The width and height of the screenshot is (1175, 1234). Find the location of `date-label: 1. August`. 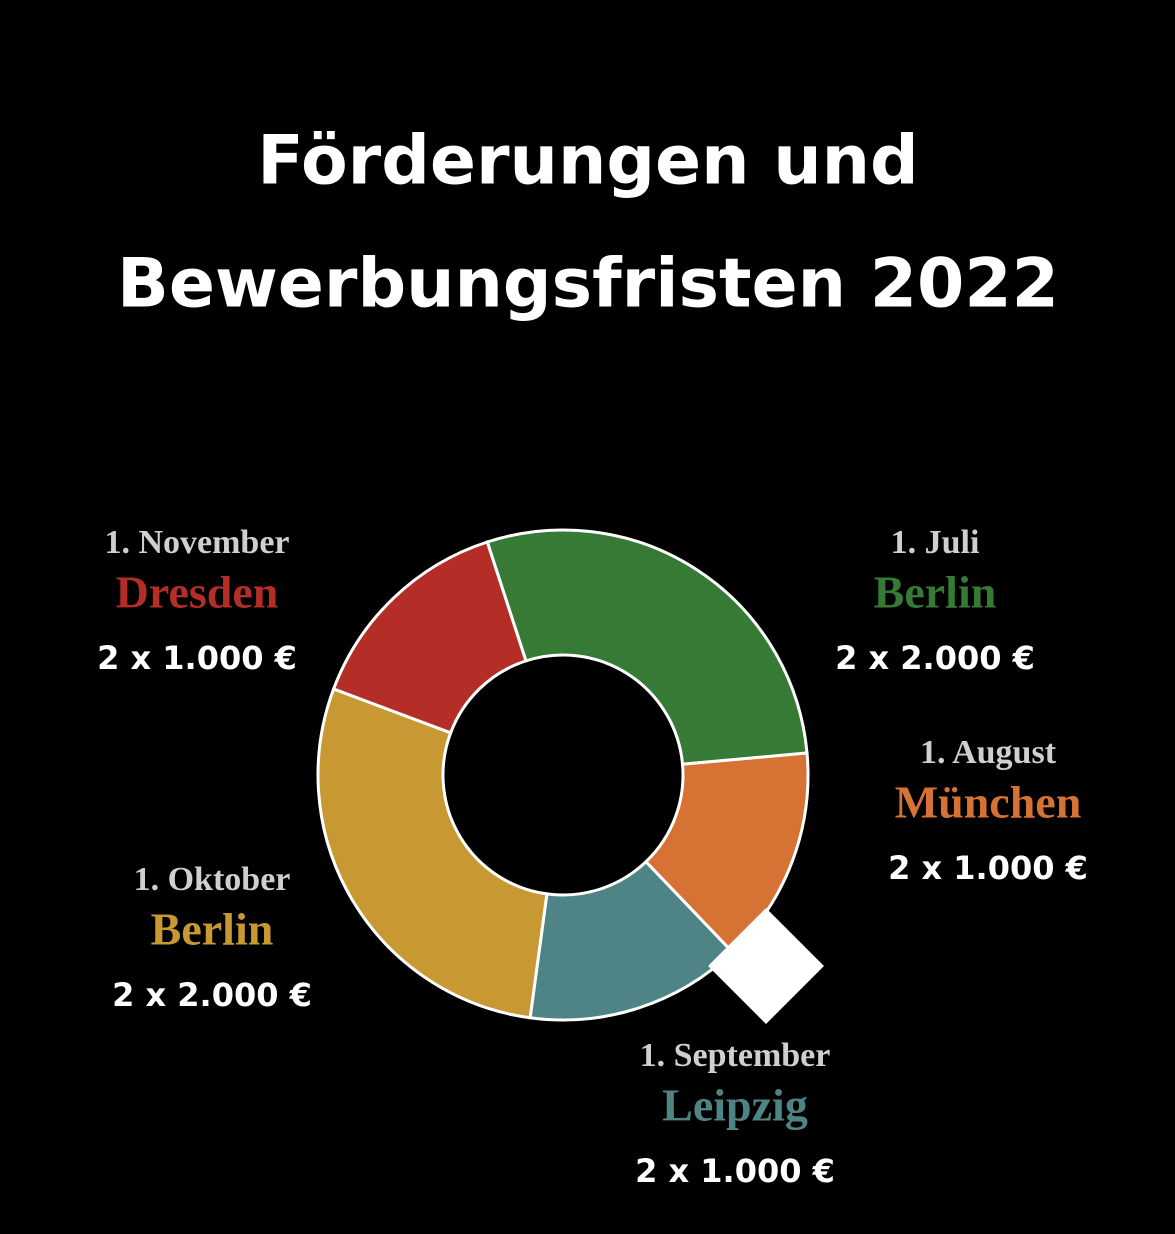

date-label: 1. August is located at coordinates (988, 752).